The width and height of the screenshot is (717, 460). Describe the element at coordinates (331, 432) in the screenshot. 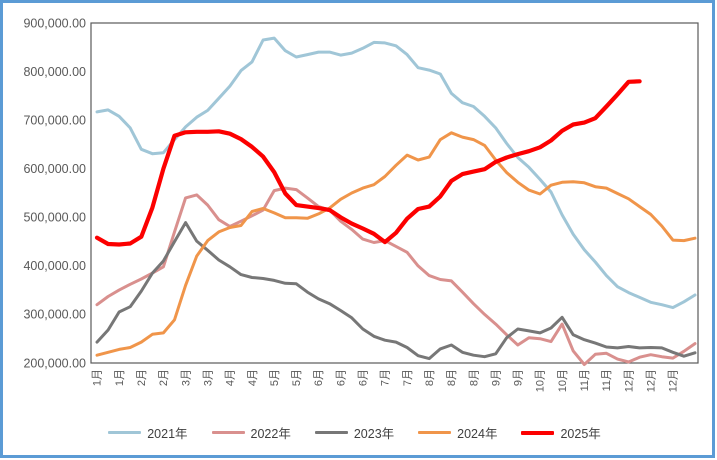

I see `legend-swatch-2023` at that location.